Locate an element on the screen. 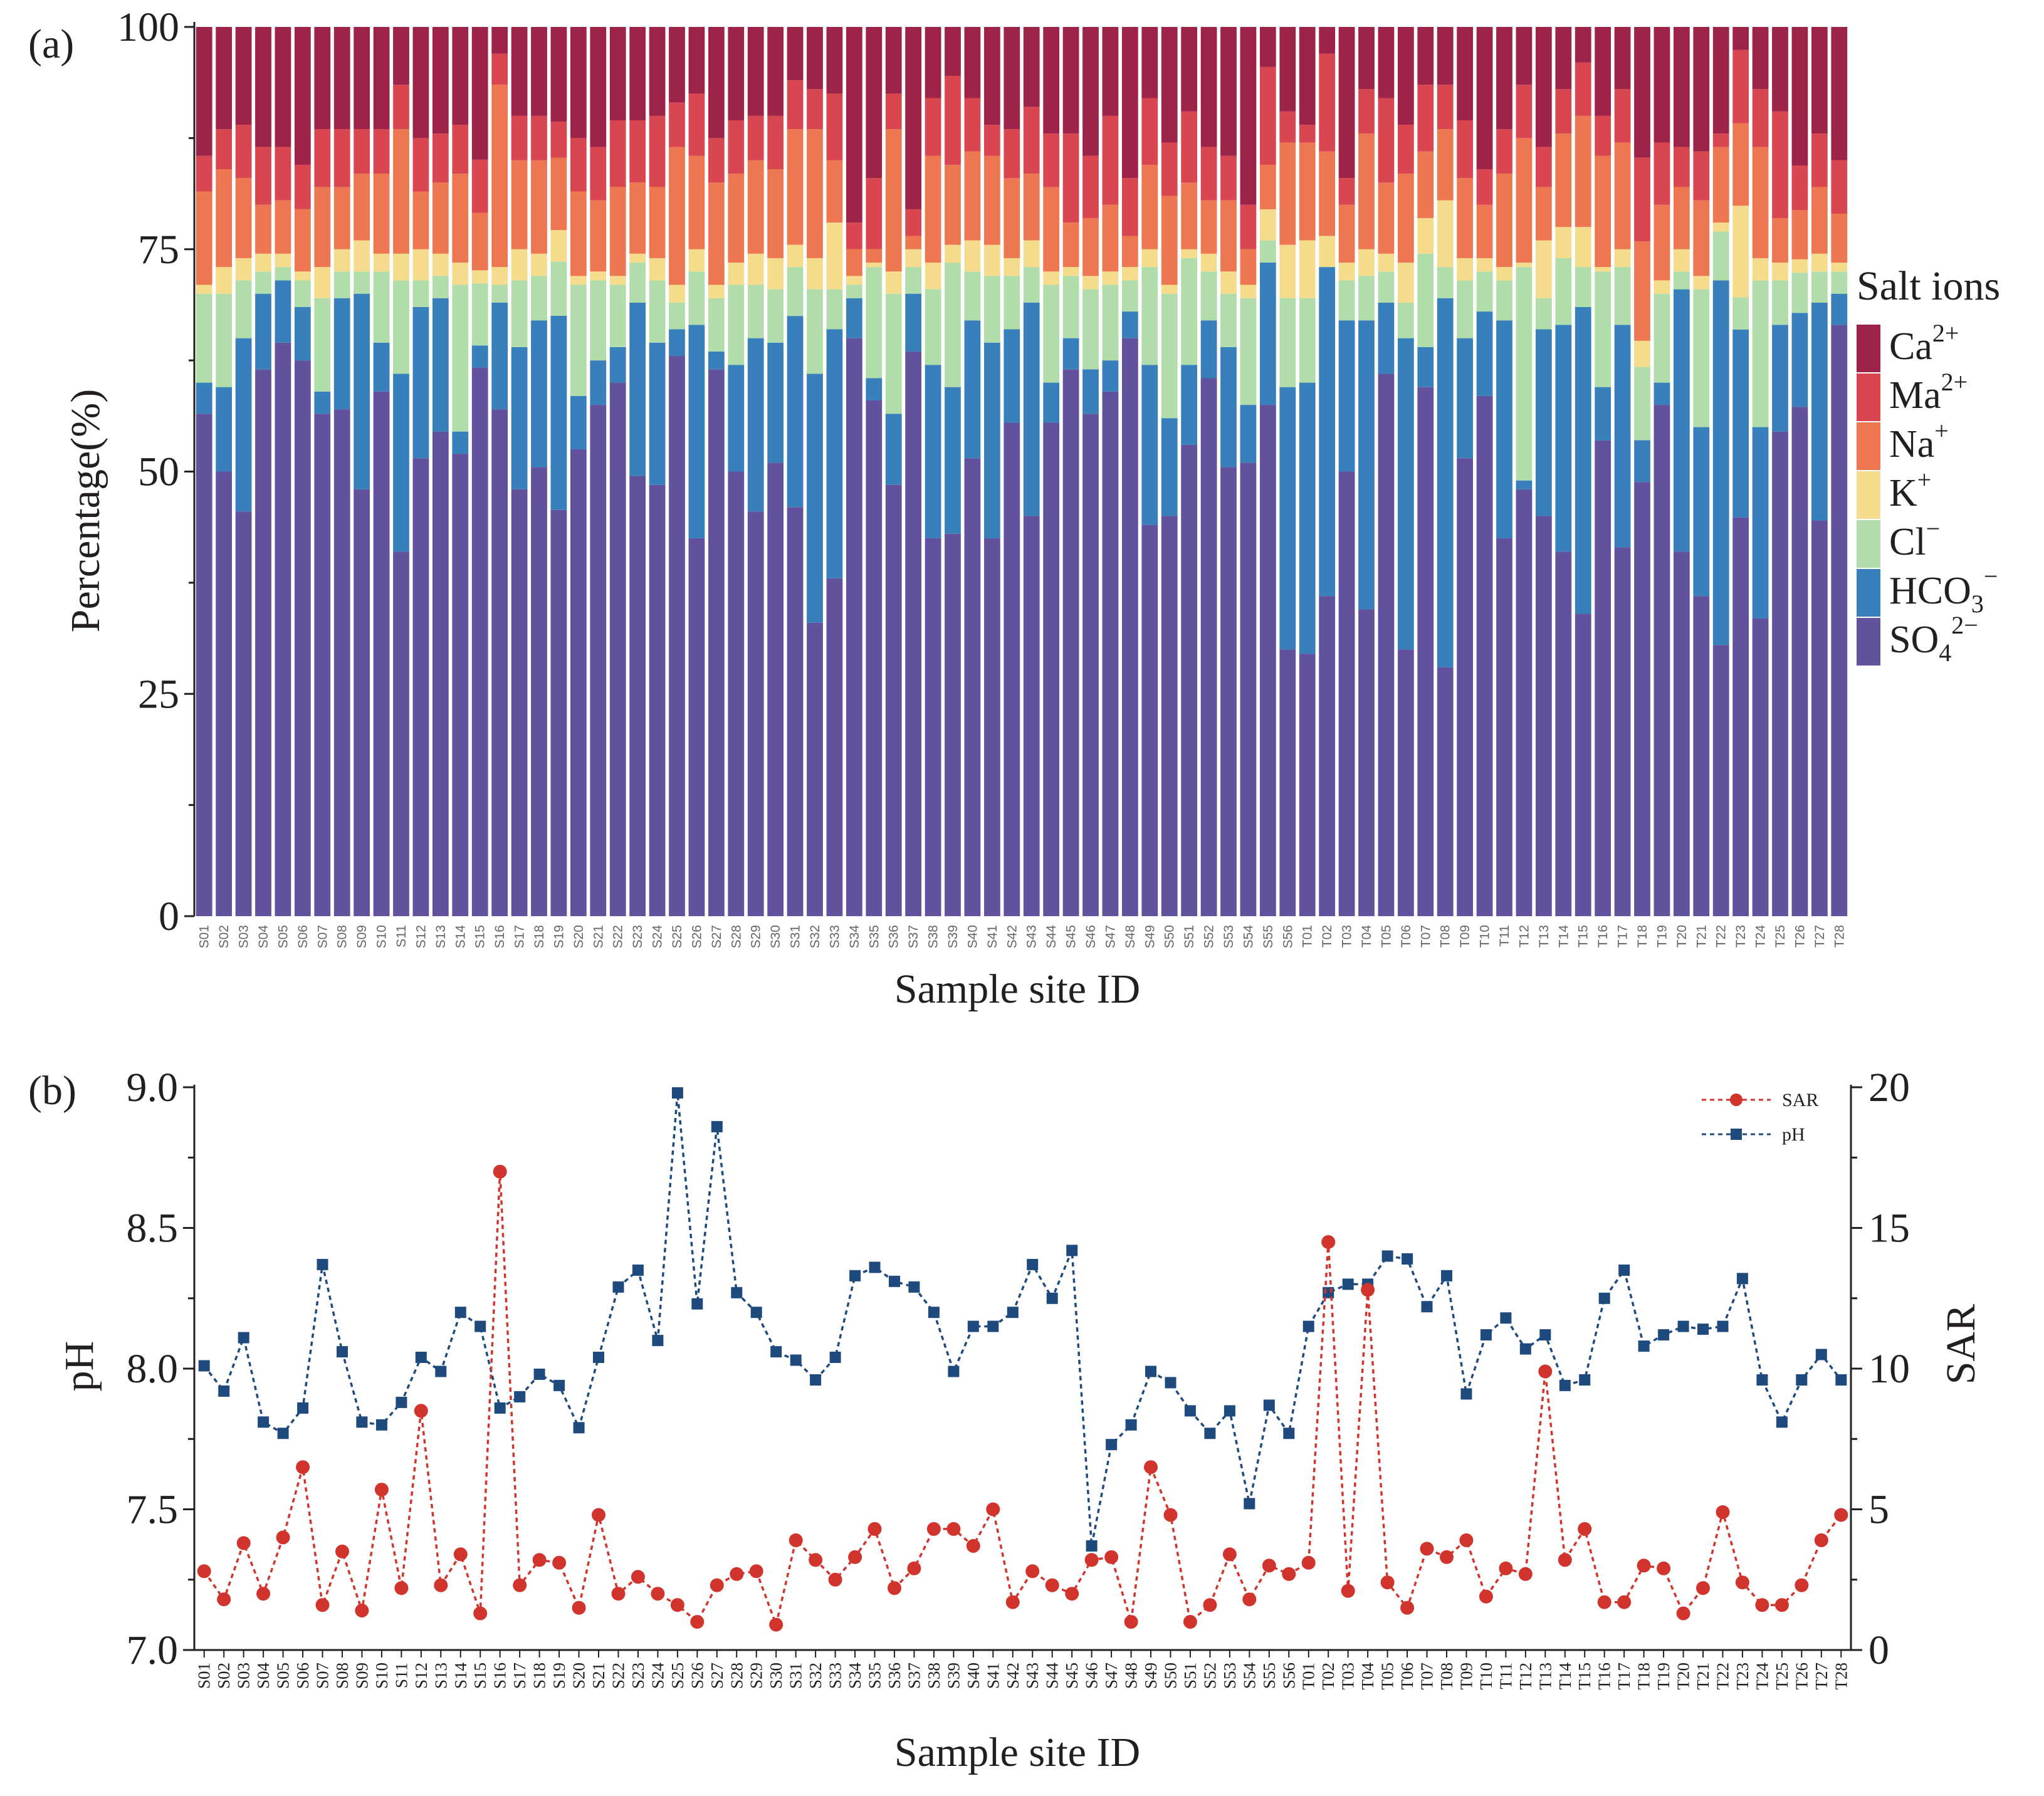 The image size is (2044, 1796). panel-b-label: (b) is located at coordinates (52, 1091).